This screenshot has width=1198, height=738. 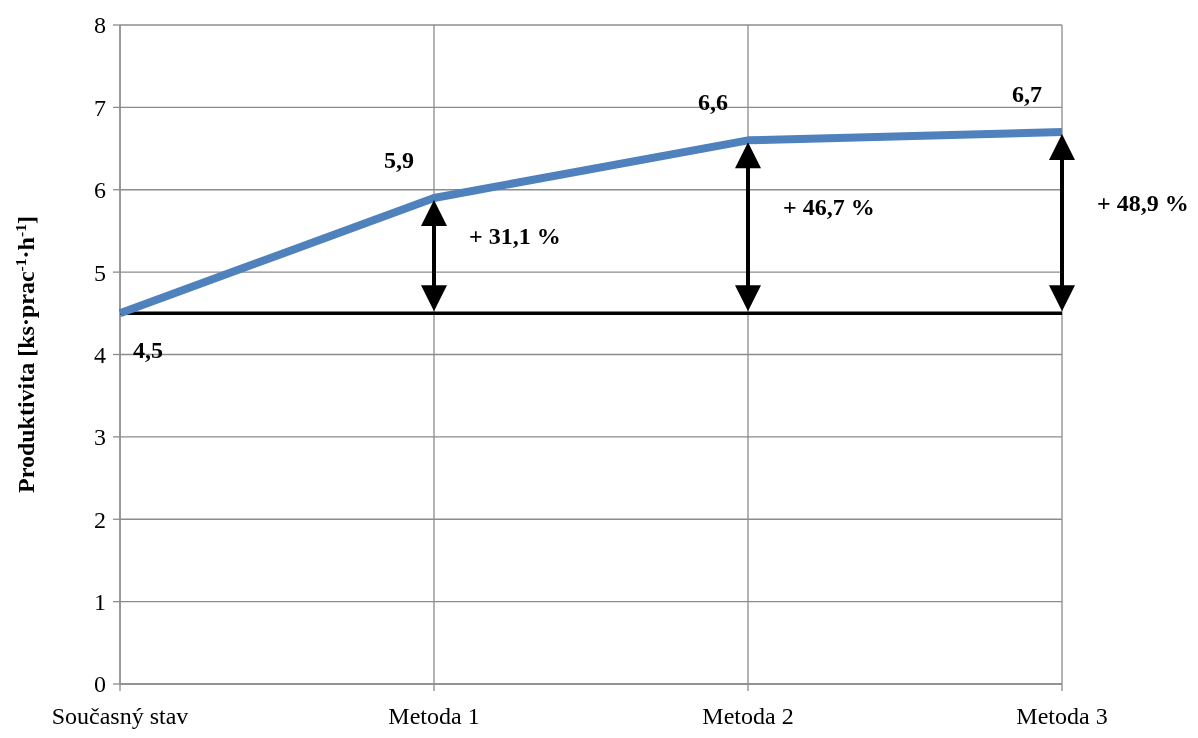 I want to click on data-label: 6,7, so click(x=1027, y=94).